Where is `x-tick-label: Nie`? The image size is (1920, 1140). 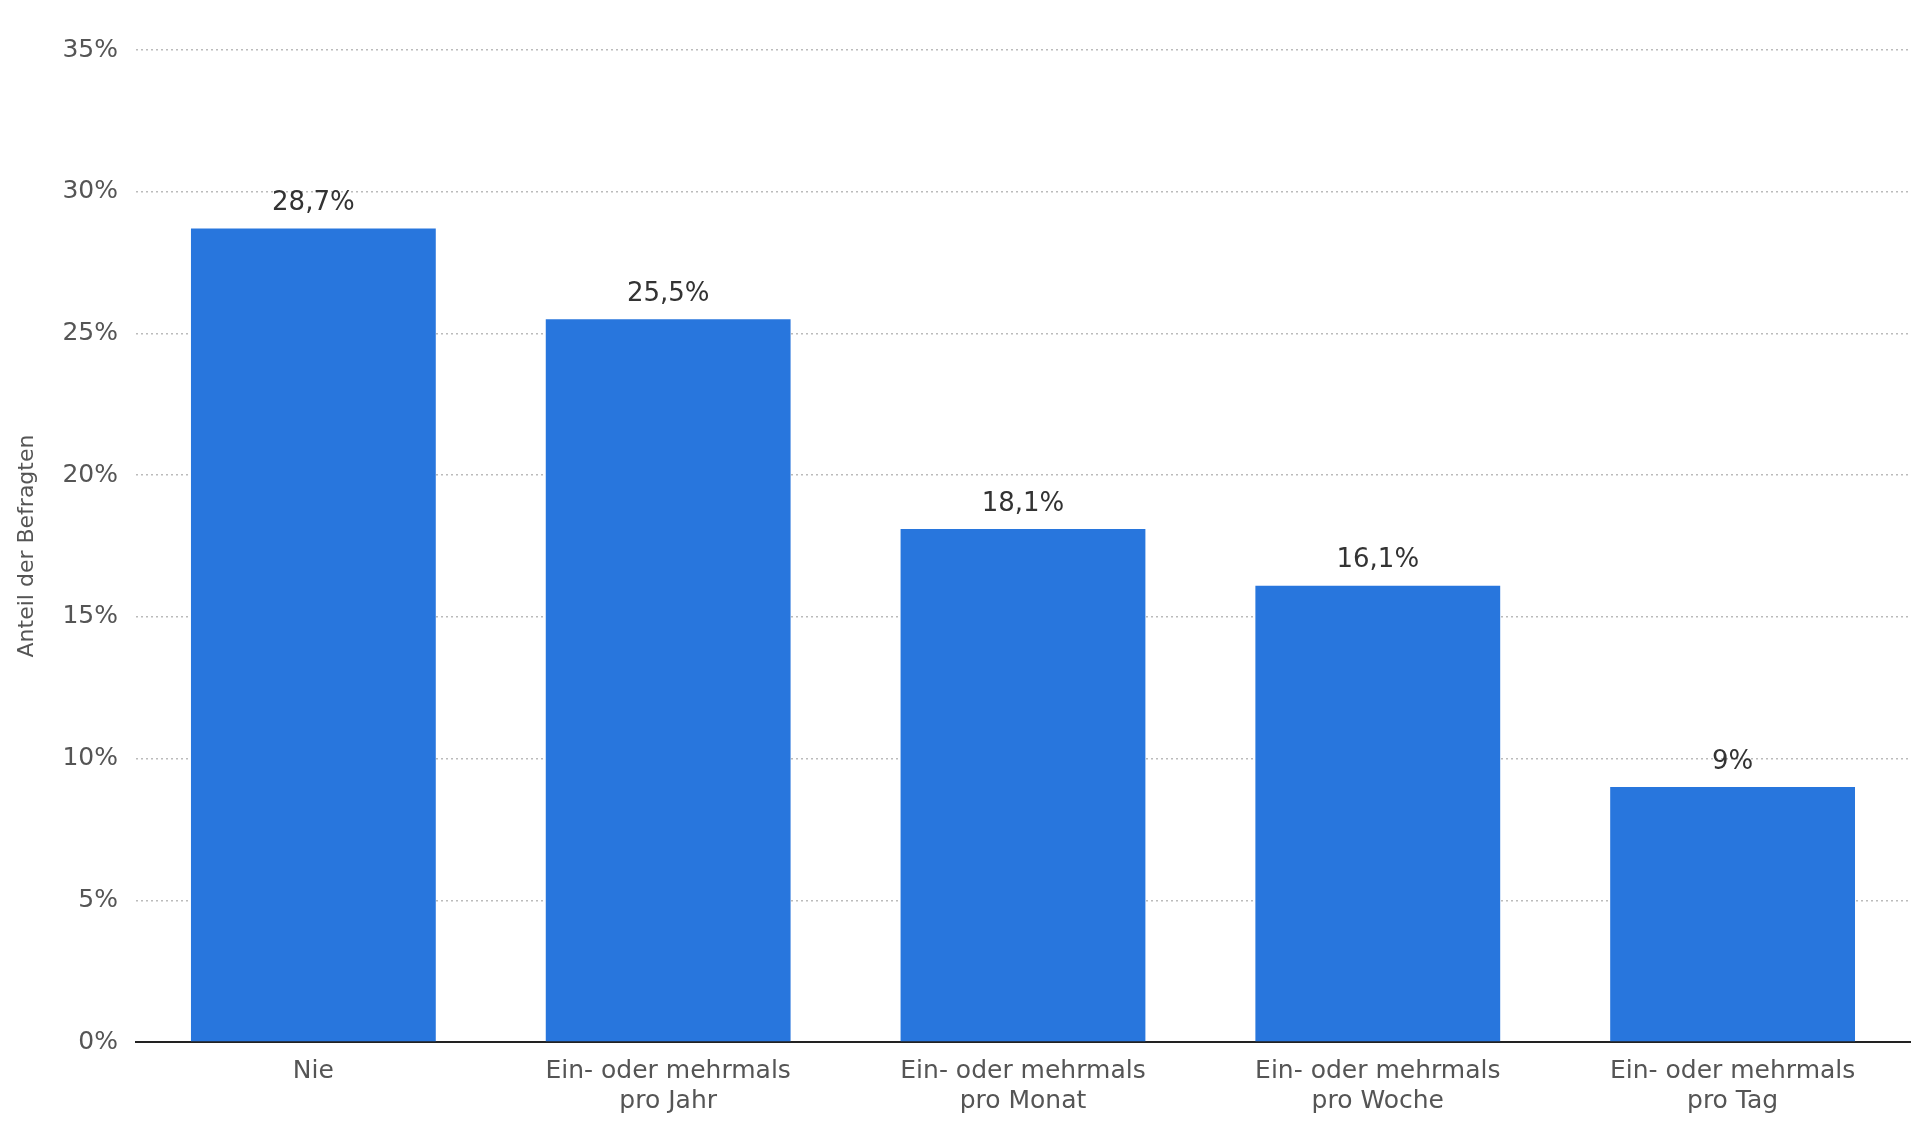 x-tick-label: Nie is located at coordinates (313, 1069).